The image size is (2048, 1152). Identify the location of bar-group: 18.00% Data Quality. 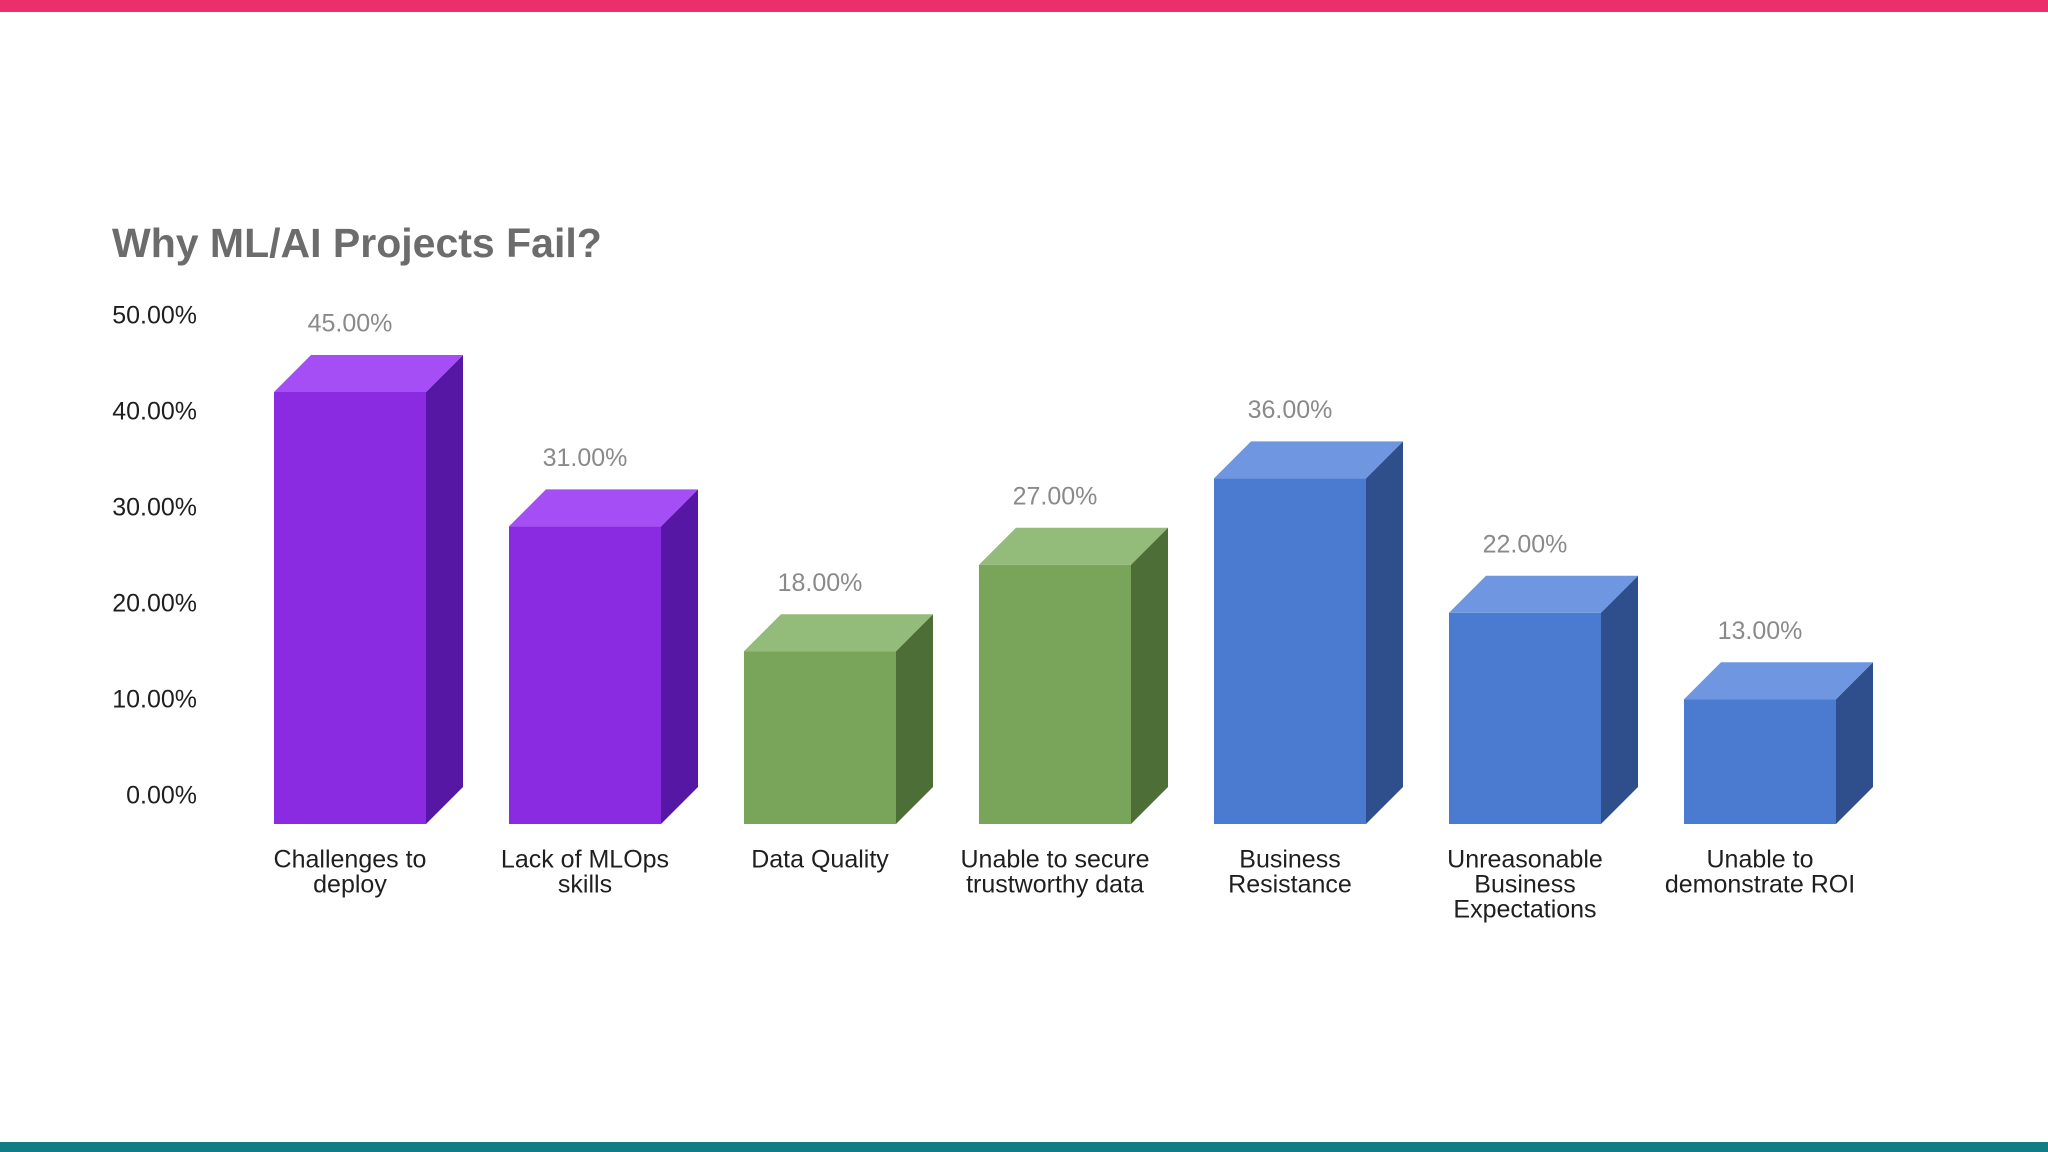
(838, 721).